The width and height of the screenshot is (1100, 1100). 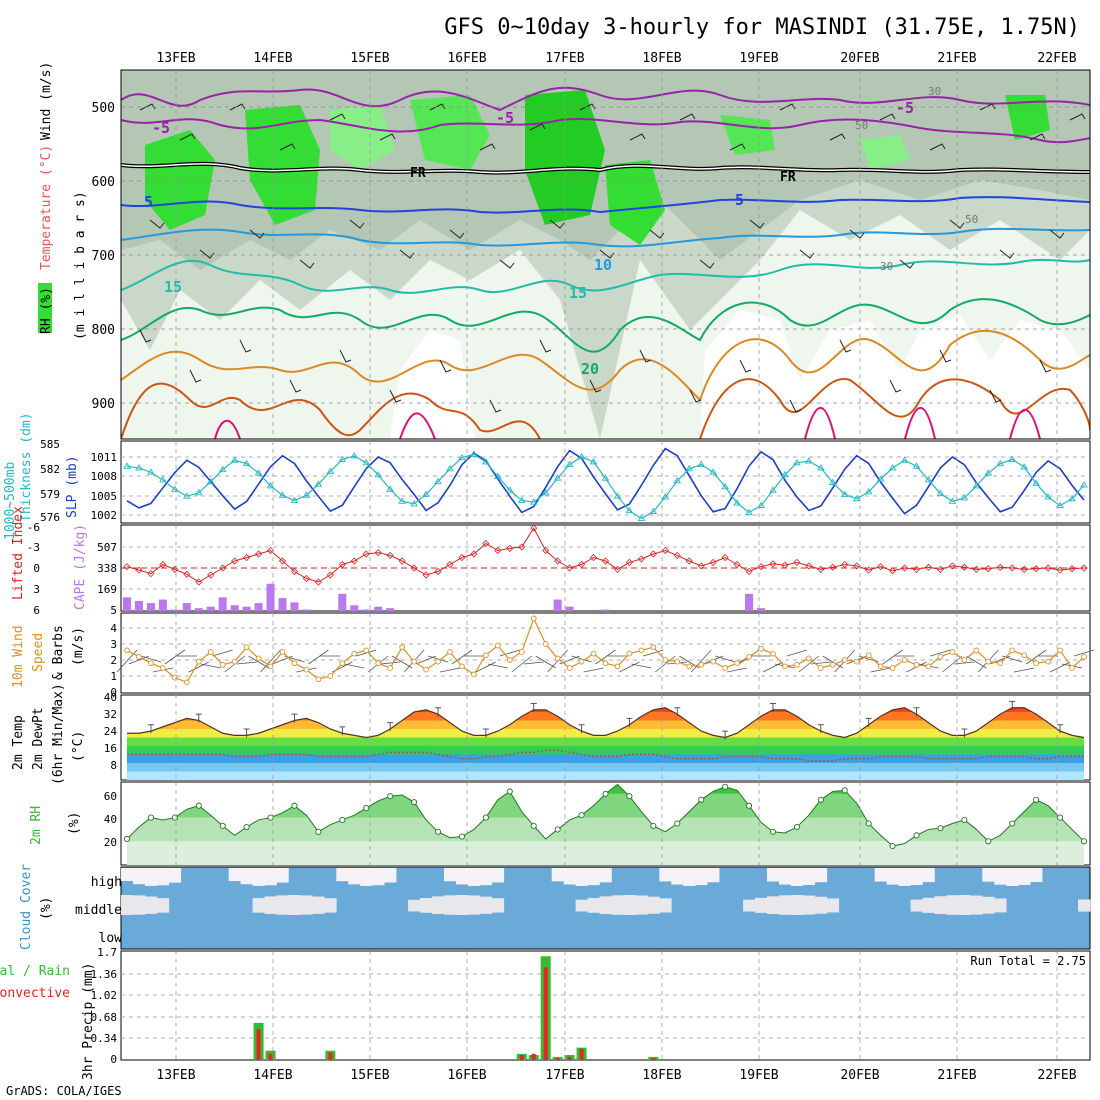 I want to click on slp-y-labels: 1000~500mb Thickness (dm) SLP (mb), so click(x=41, y=476).